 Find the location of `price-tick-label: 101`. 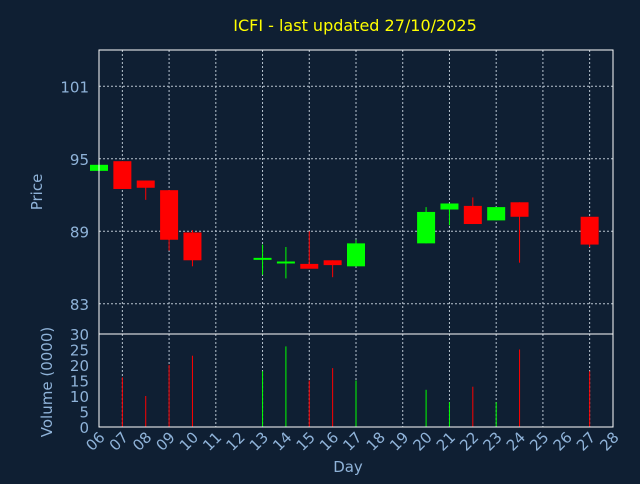

price-tick-label: 101 is located at coordinates (74, 87).